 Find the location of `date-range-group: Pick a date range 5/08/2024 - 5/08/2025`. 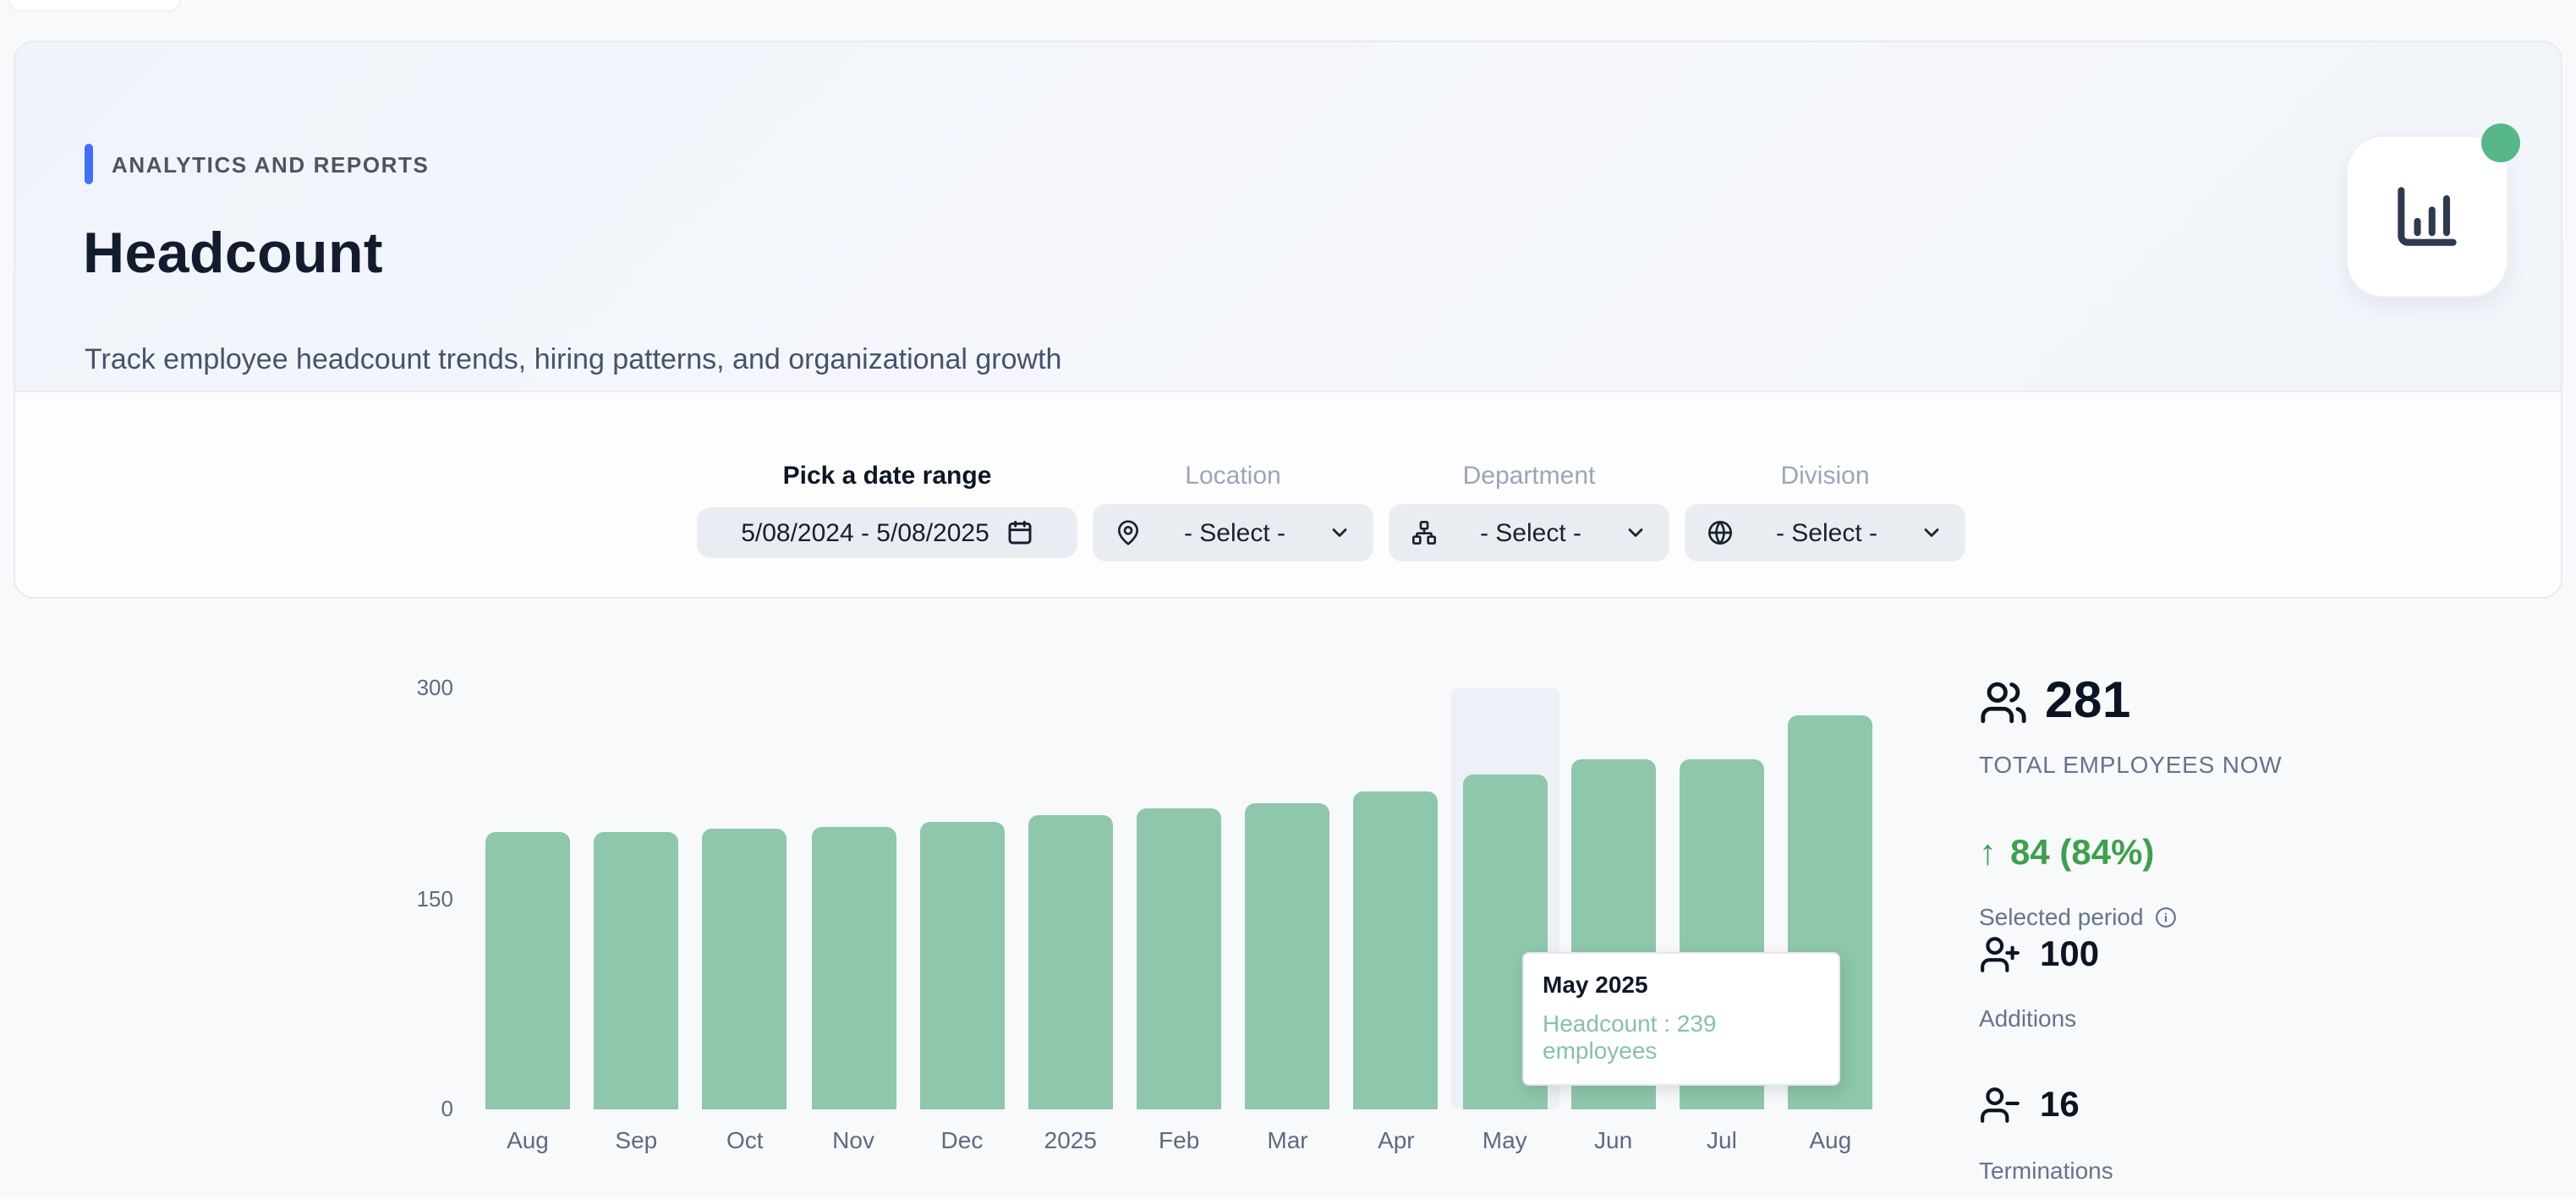

date-range-group: Pick a date range 5/08/2024 - 5/08/2025 is located at coordinates (887, 495).